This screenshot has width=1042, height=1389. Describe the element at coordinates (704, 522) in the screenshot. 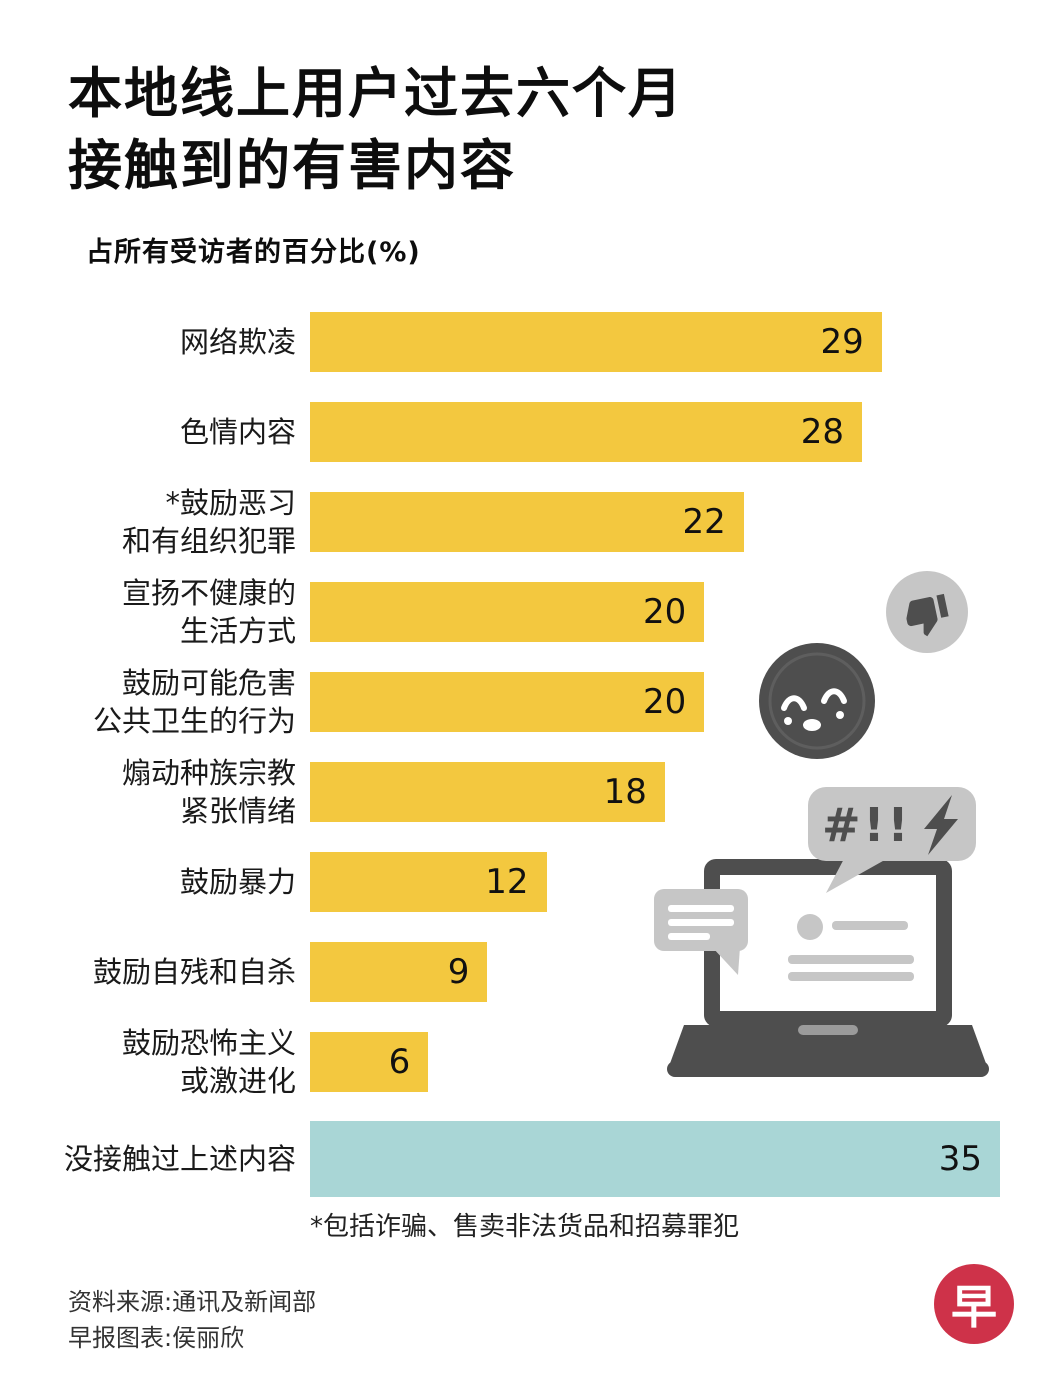

I see `bar-value: 22` at that location.